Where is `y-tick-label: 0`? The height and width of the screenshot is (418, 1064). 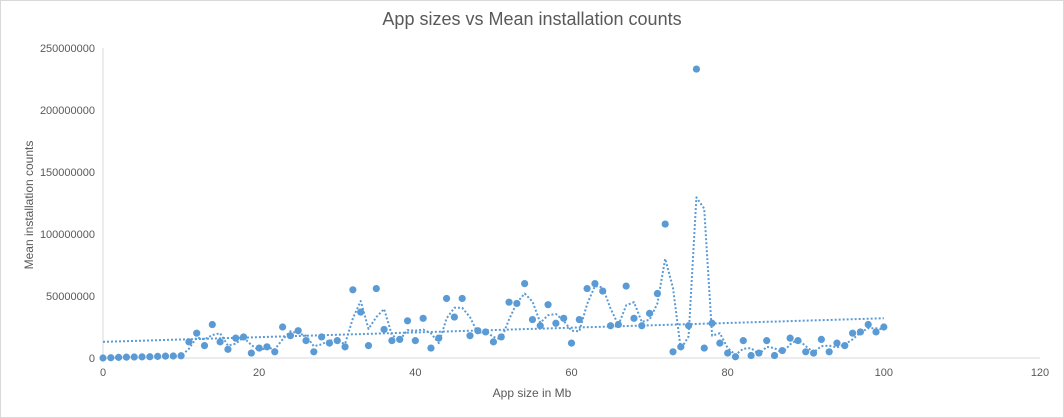
y-tick-label: 0 is located at coordinates (92, 359).